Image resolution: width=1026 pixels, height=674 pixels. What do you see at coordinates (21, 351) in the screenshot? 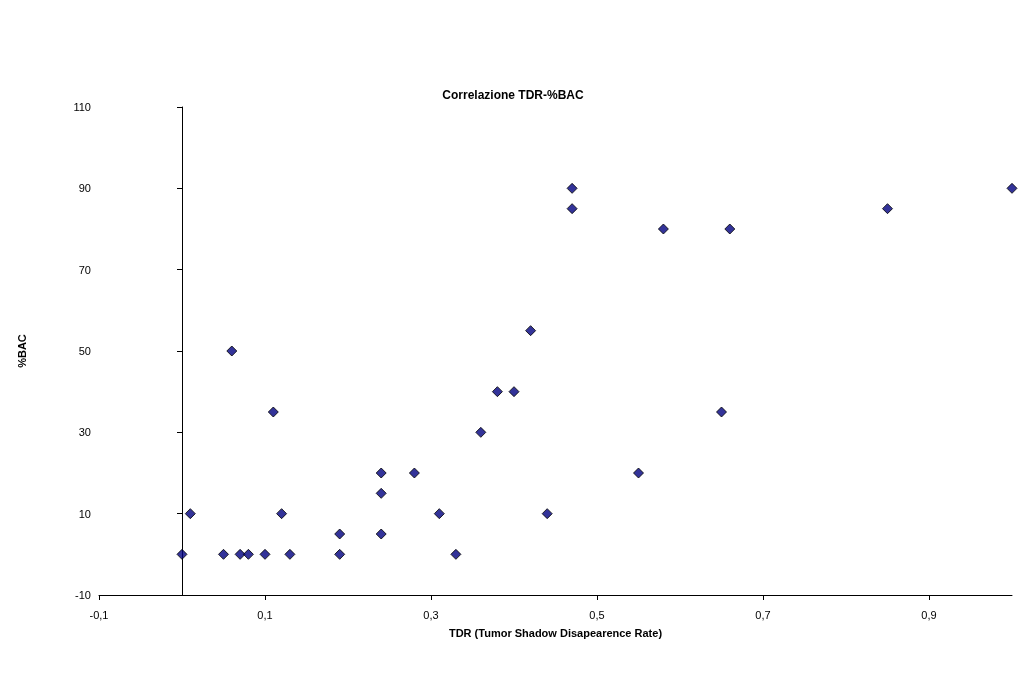
I see `y-axis-title: %BAC` at bounding box center [21, 351].